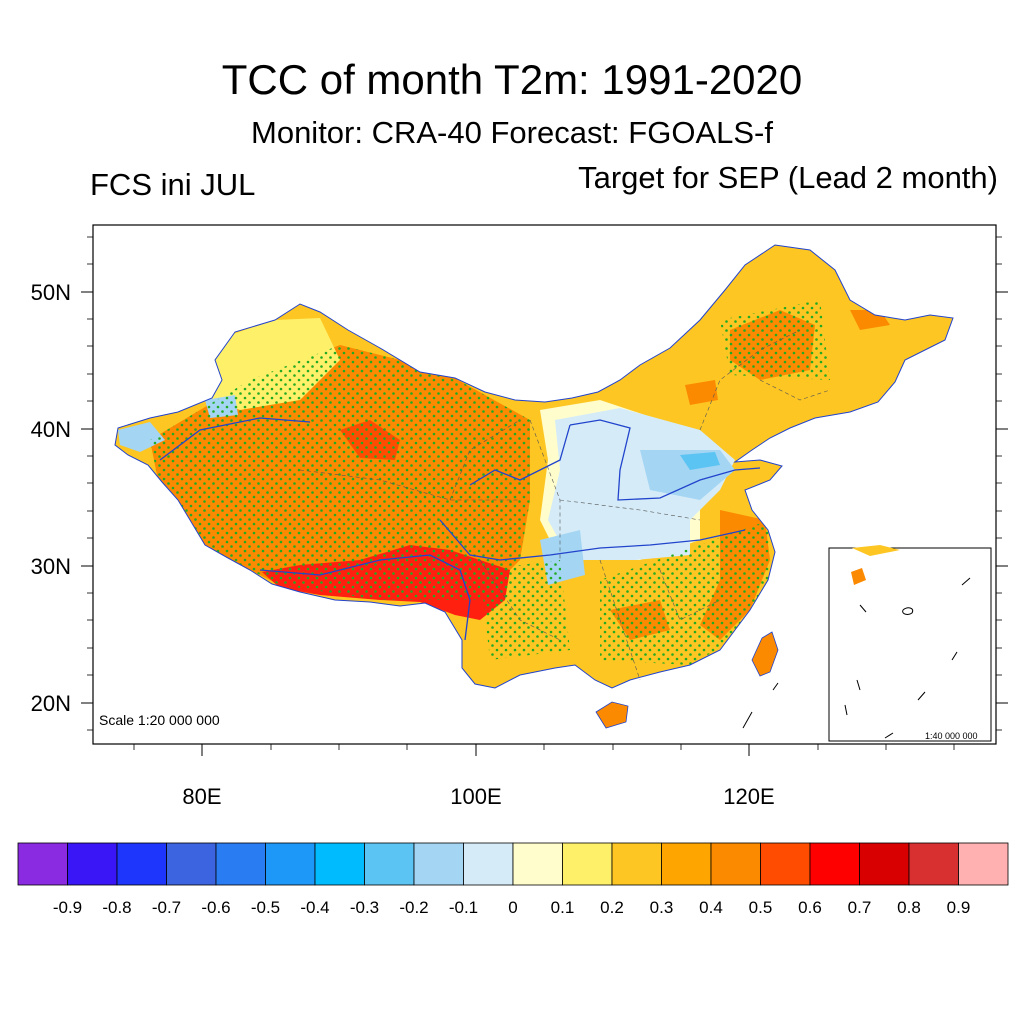 The image size is (1024, 1024). I want to click on colorbar-tick-label: -0.9, so click(67, 907).